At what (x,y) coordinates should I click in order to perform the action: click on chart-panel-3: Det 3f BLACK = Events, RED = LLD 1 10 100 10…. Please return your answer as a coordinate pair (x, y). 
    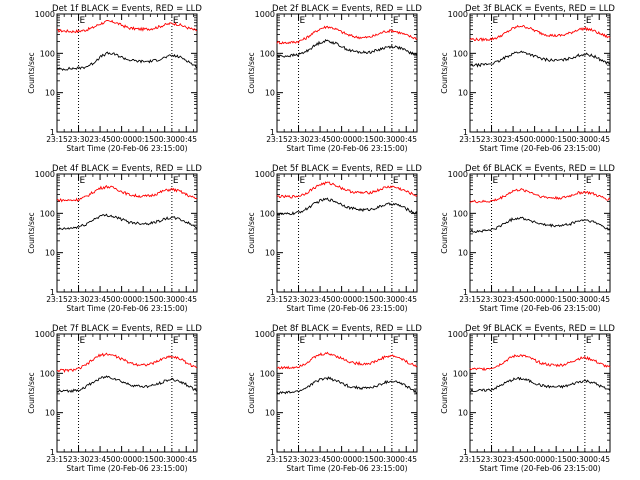
    Looking at the image, I should click on (527, 78).